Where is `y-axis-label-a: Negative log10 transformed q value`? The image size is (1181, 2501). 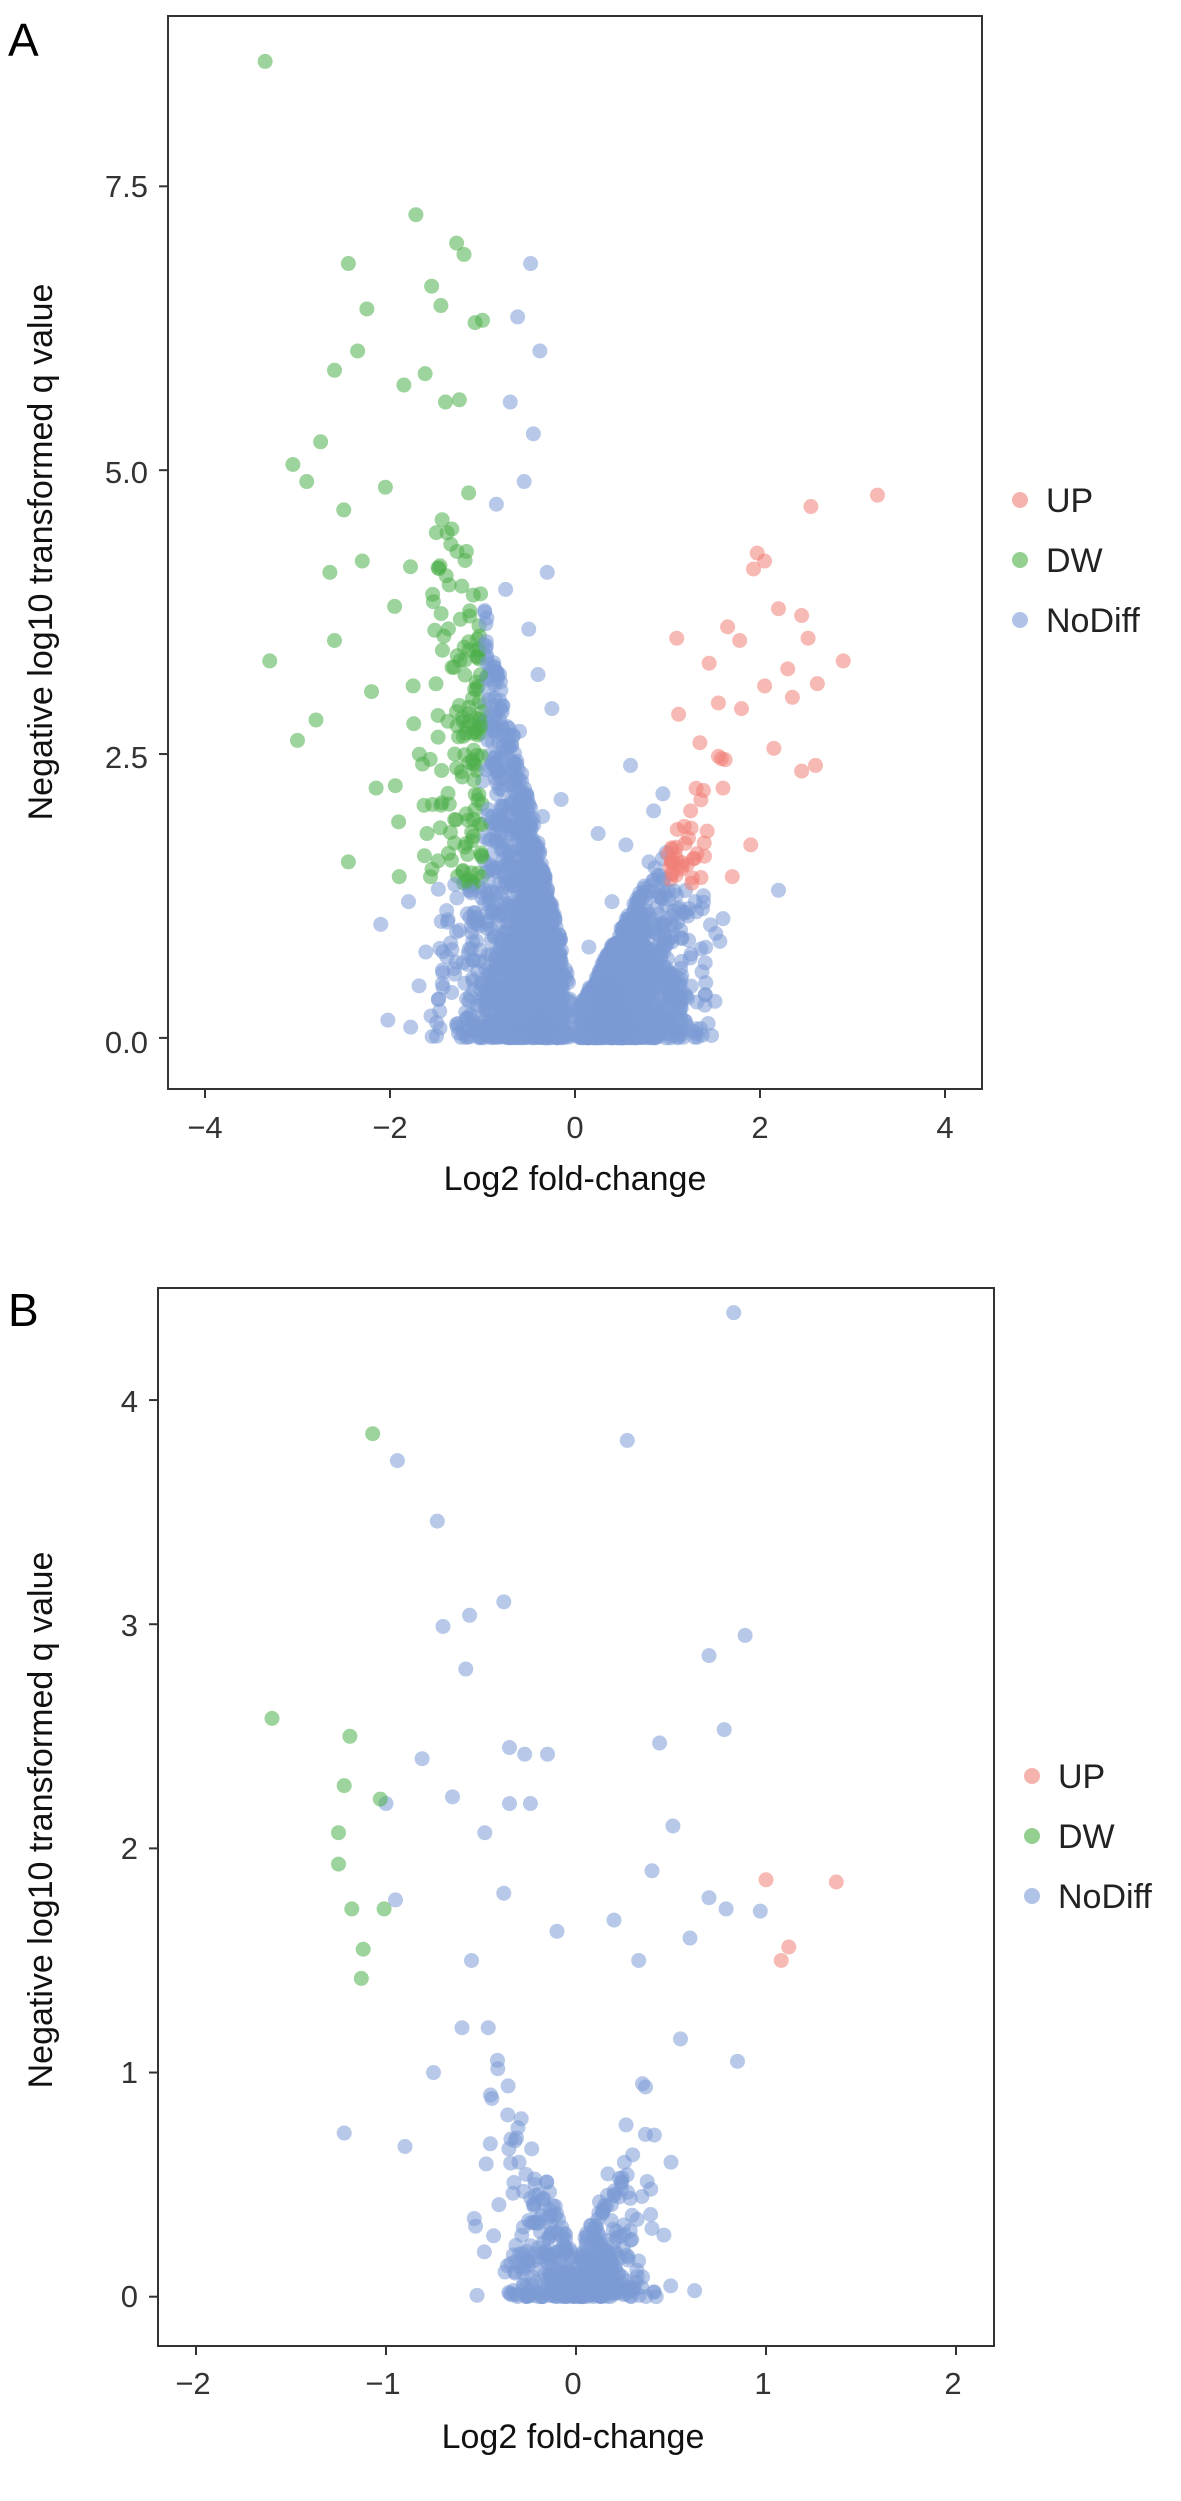
y-axis-label-a: Negative log10 transformed q value is located at coordinates (41, 552).